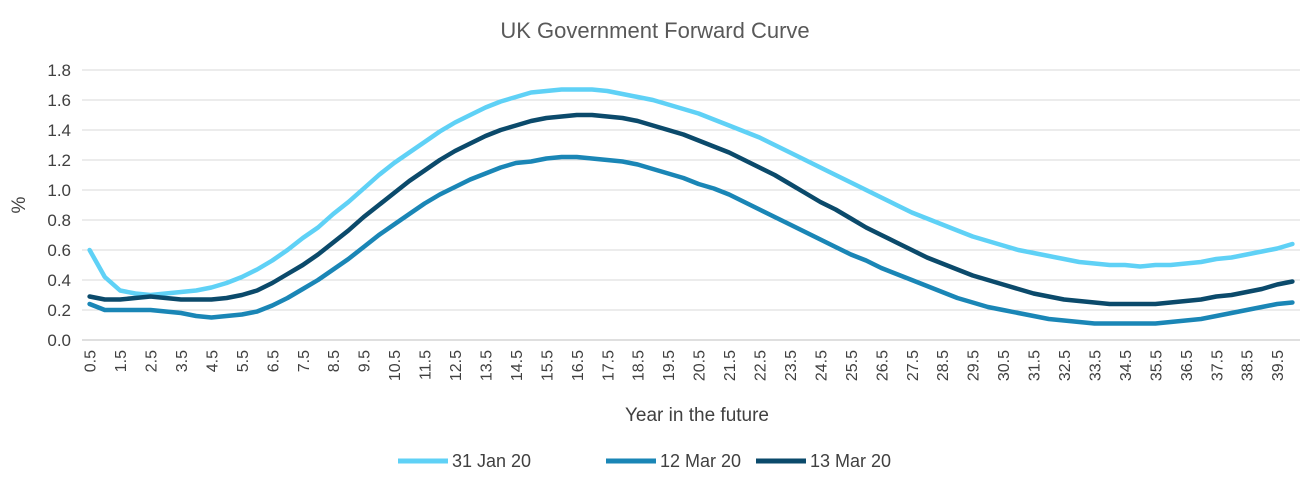 The width and height of the screenshot is (1310, 490). Describe the element at coordinates (304, 361) in the screenshot. I see `x-tick-label: 7.5` at that location.